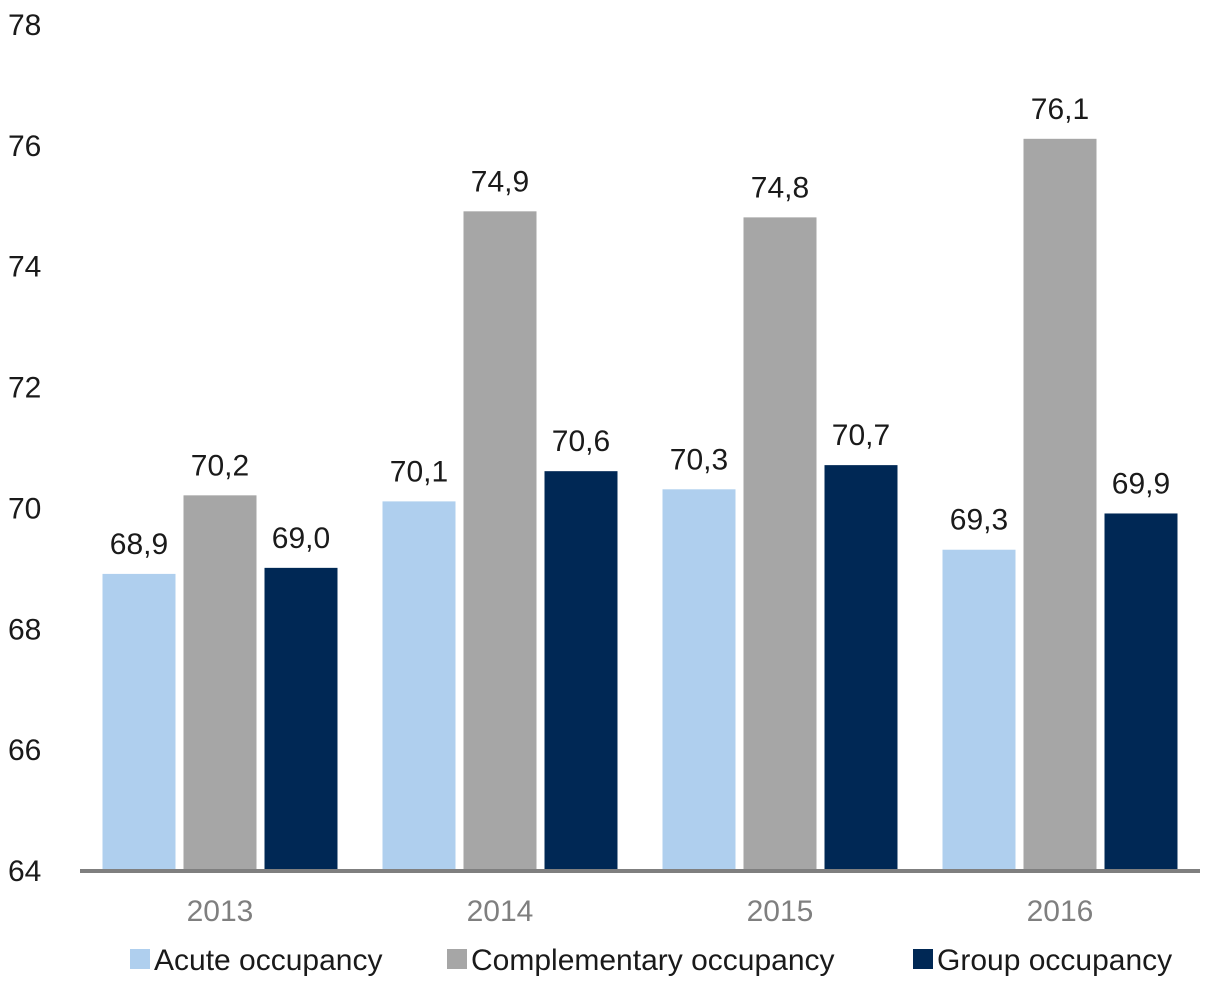 The width and height of the screenshot is (1214, 987). What do you see at coordinates (301, 538) in the screenshot?
I see `data-label: 69,0` at bounding box center [301, 538].